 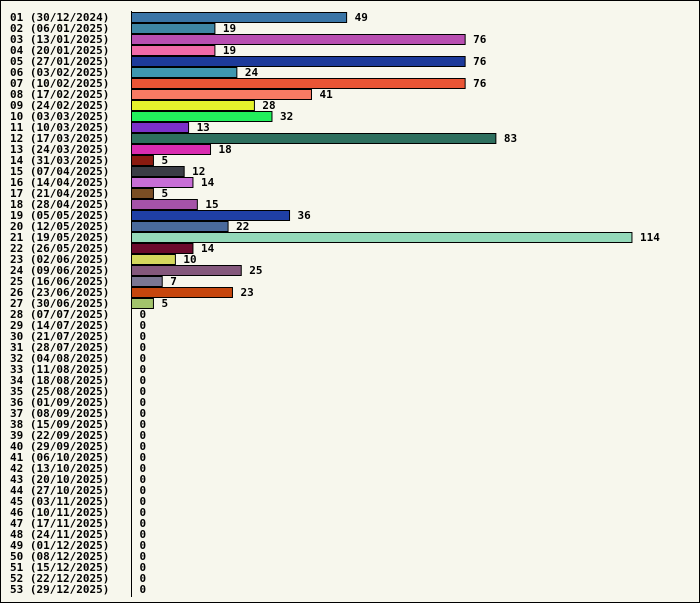 I want to click on category-label: 13 (24/03/2025), so click(x=59, y=149).